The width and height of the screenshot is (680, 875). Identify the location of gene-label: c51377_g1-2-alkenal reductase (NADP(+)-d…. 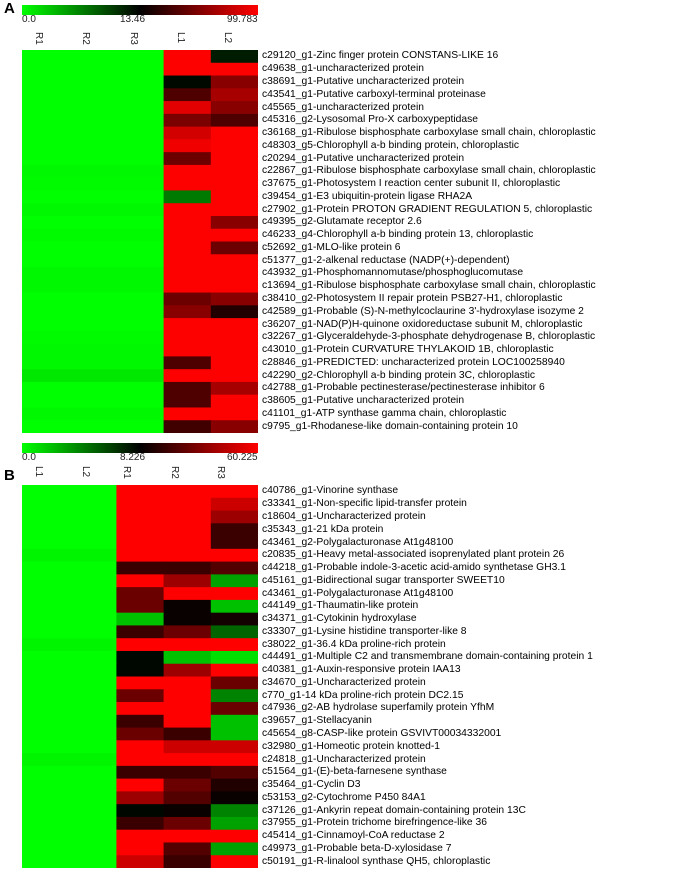
(386, 260).